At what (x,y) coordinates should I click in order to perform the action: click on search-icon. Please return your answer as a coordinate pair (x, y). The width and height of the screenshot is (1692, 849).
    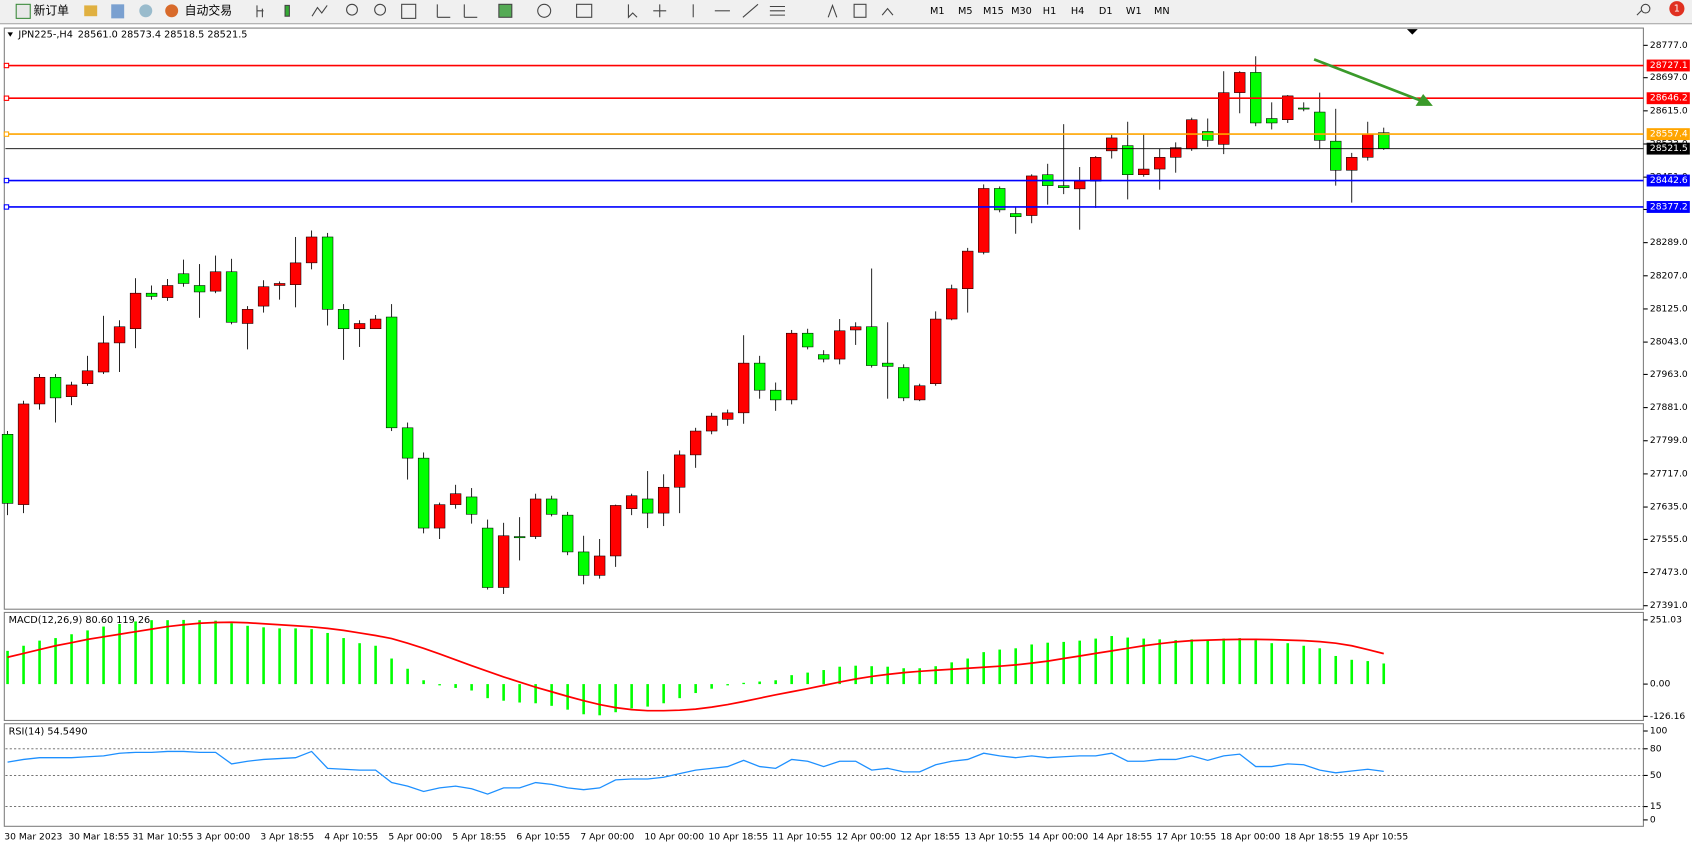
    Looking at the image, I should click on (1643, 9).